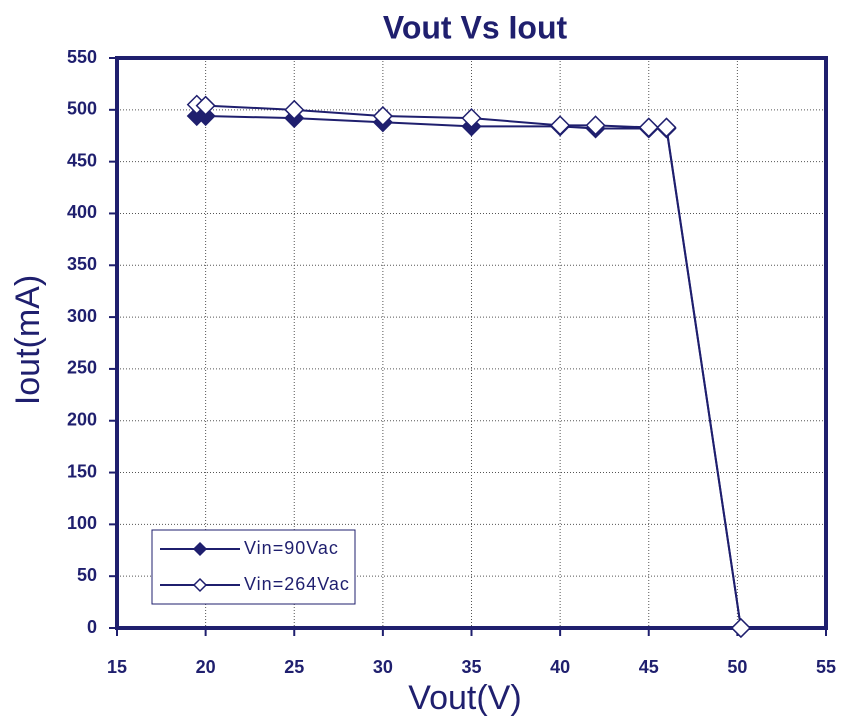 Image resolution: width=843 pixels, height=726 pixels. What do you see at coordinates (291, 548) in the screenshot?
I see `legend-label: Vin=90Vac` at bounding box center [291, 548].